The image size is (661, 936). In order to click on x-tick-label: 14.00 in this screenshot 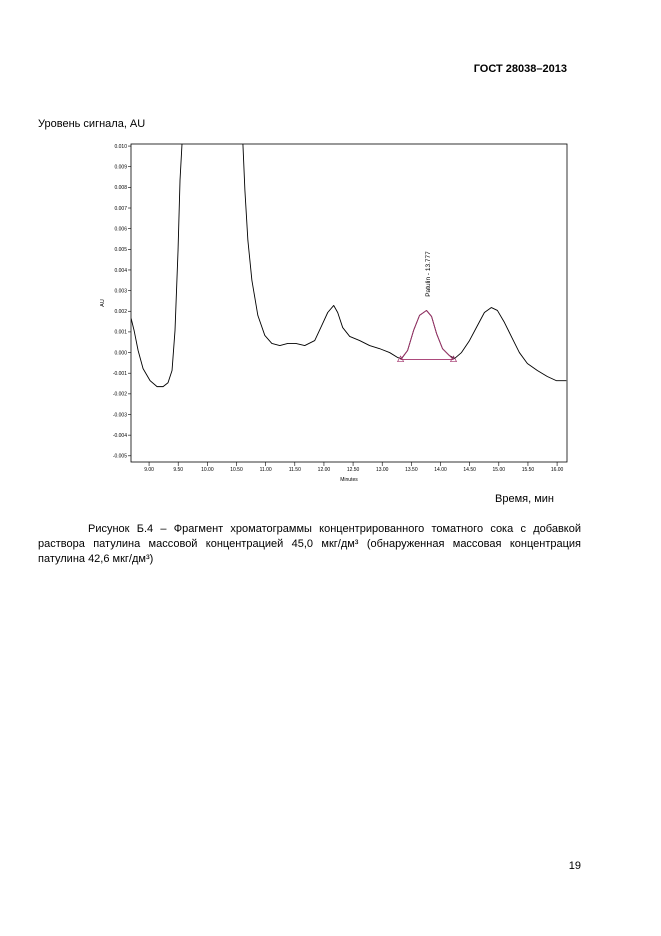, I will do `click(440, 470)`.